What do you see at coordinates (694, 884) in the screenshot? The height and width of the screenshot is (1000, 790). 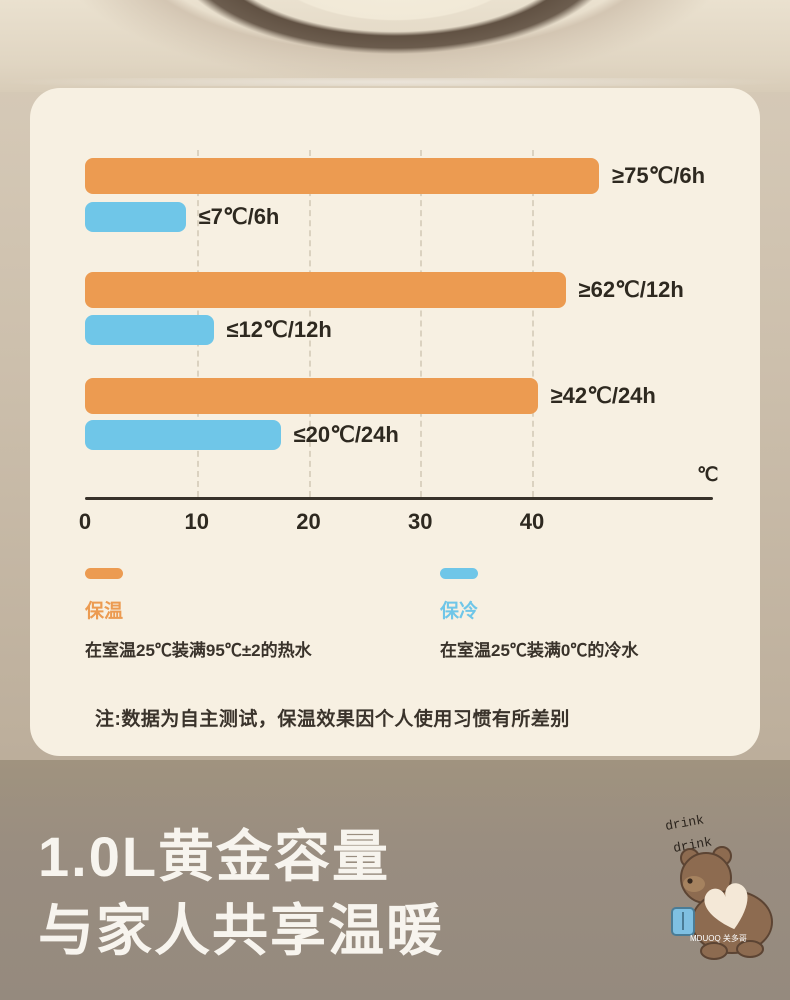 I see `bear-muzzle` at bounding box center [694, 884].